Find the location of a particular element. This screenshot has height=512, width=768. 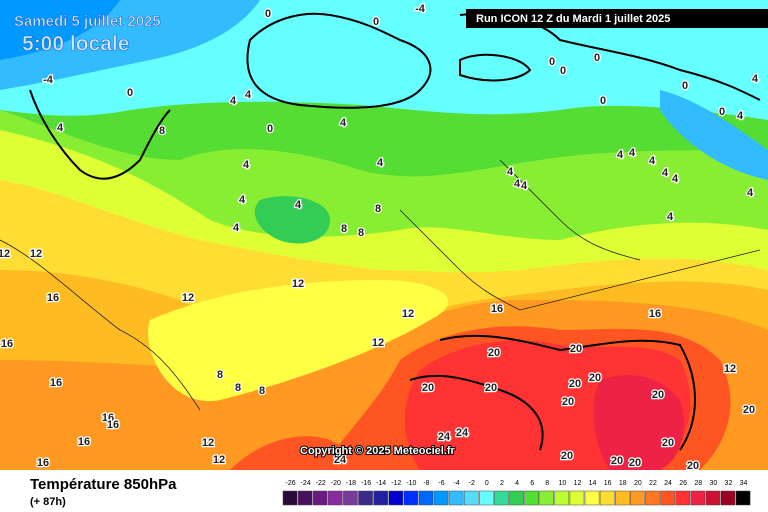

legend-label: -2 is located at coordinates (472, 483).